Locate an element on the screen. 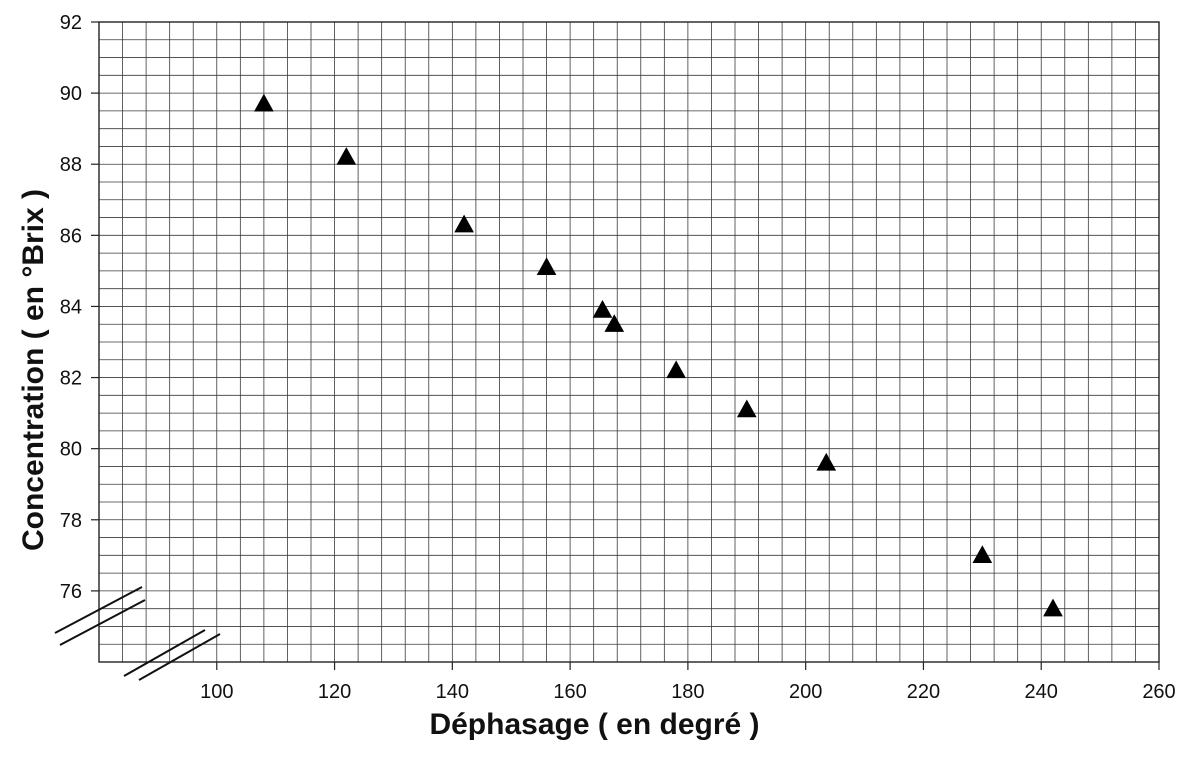 The image size is (1189, 762). y-tick-label: 76 is located at coordinates (71, 592).